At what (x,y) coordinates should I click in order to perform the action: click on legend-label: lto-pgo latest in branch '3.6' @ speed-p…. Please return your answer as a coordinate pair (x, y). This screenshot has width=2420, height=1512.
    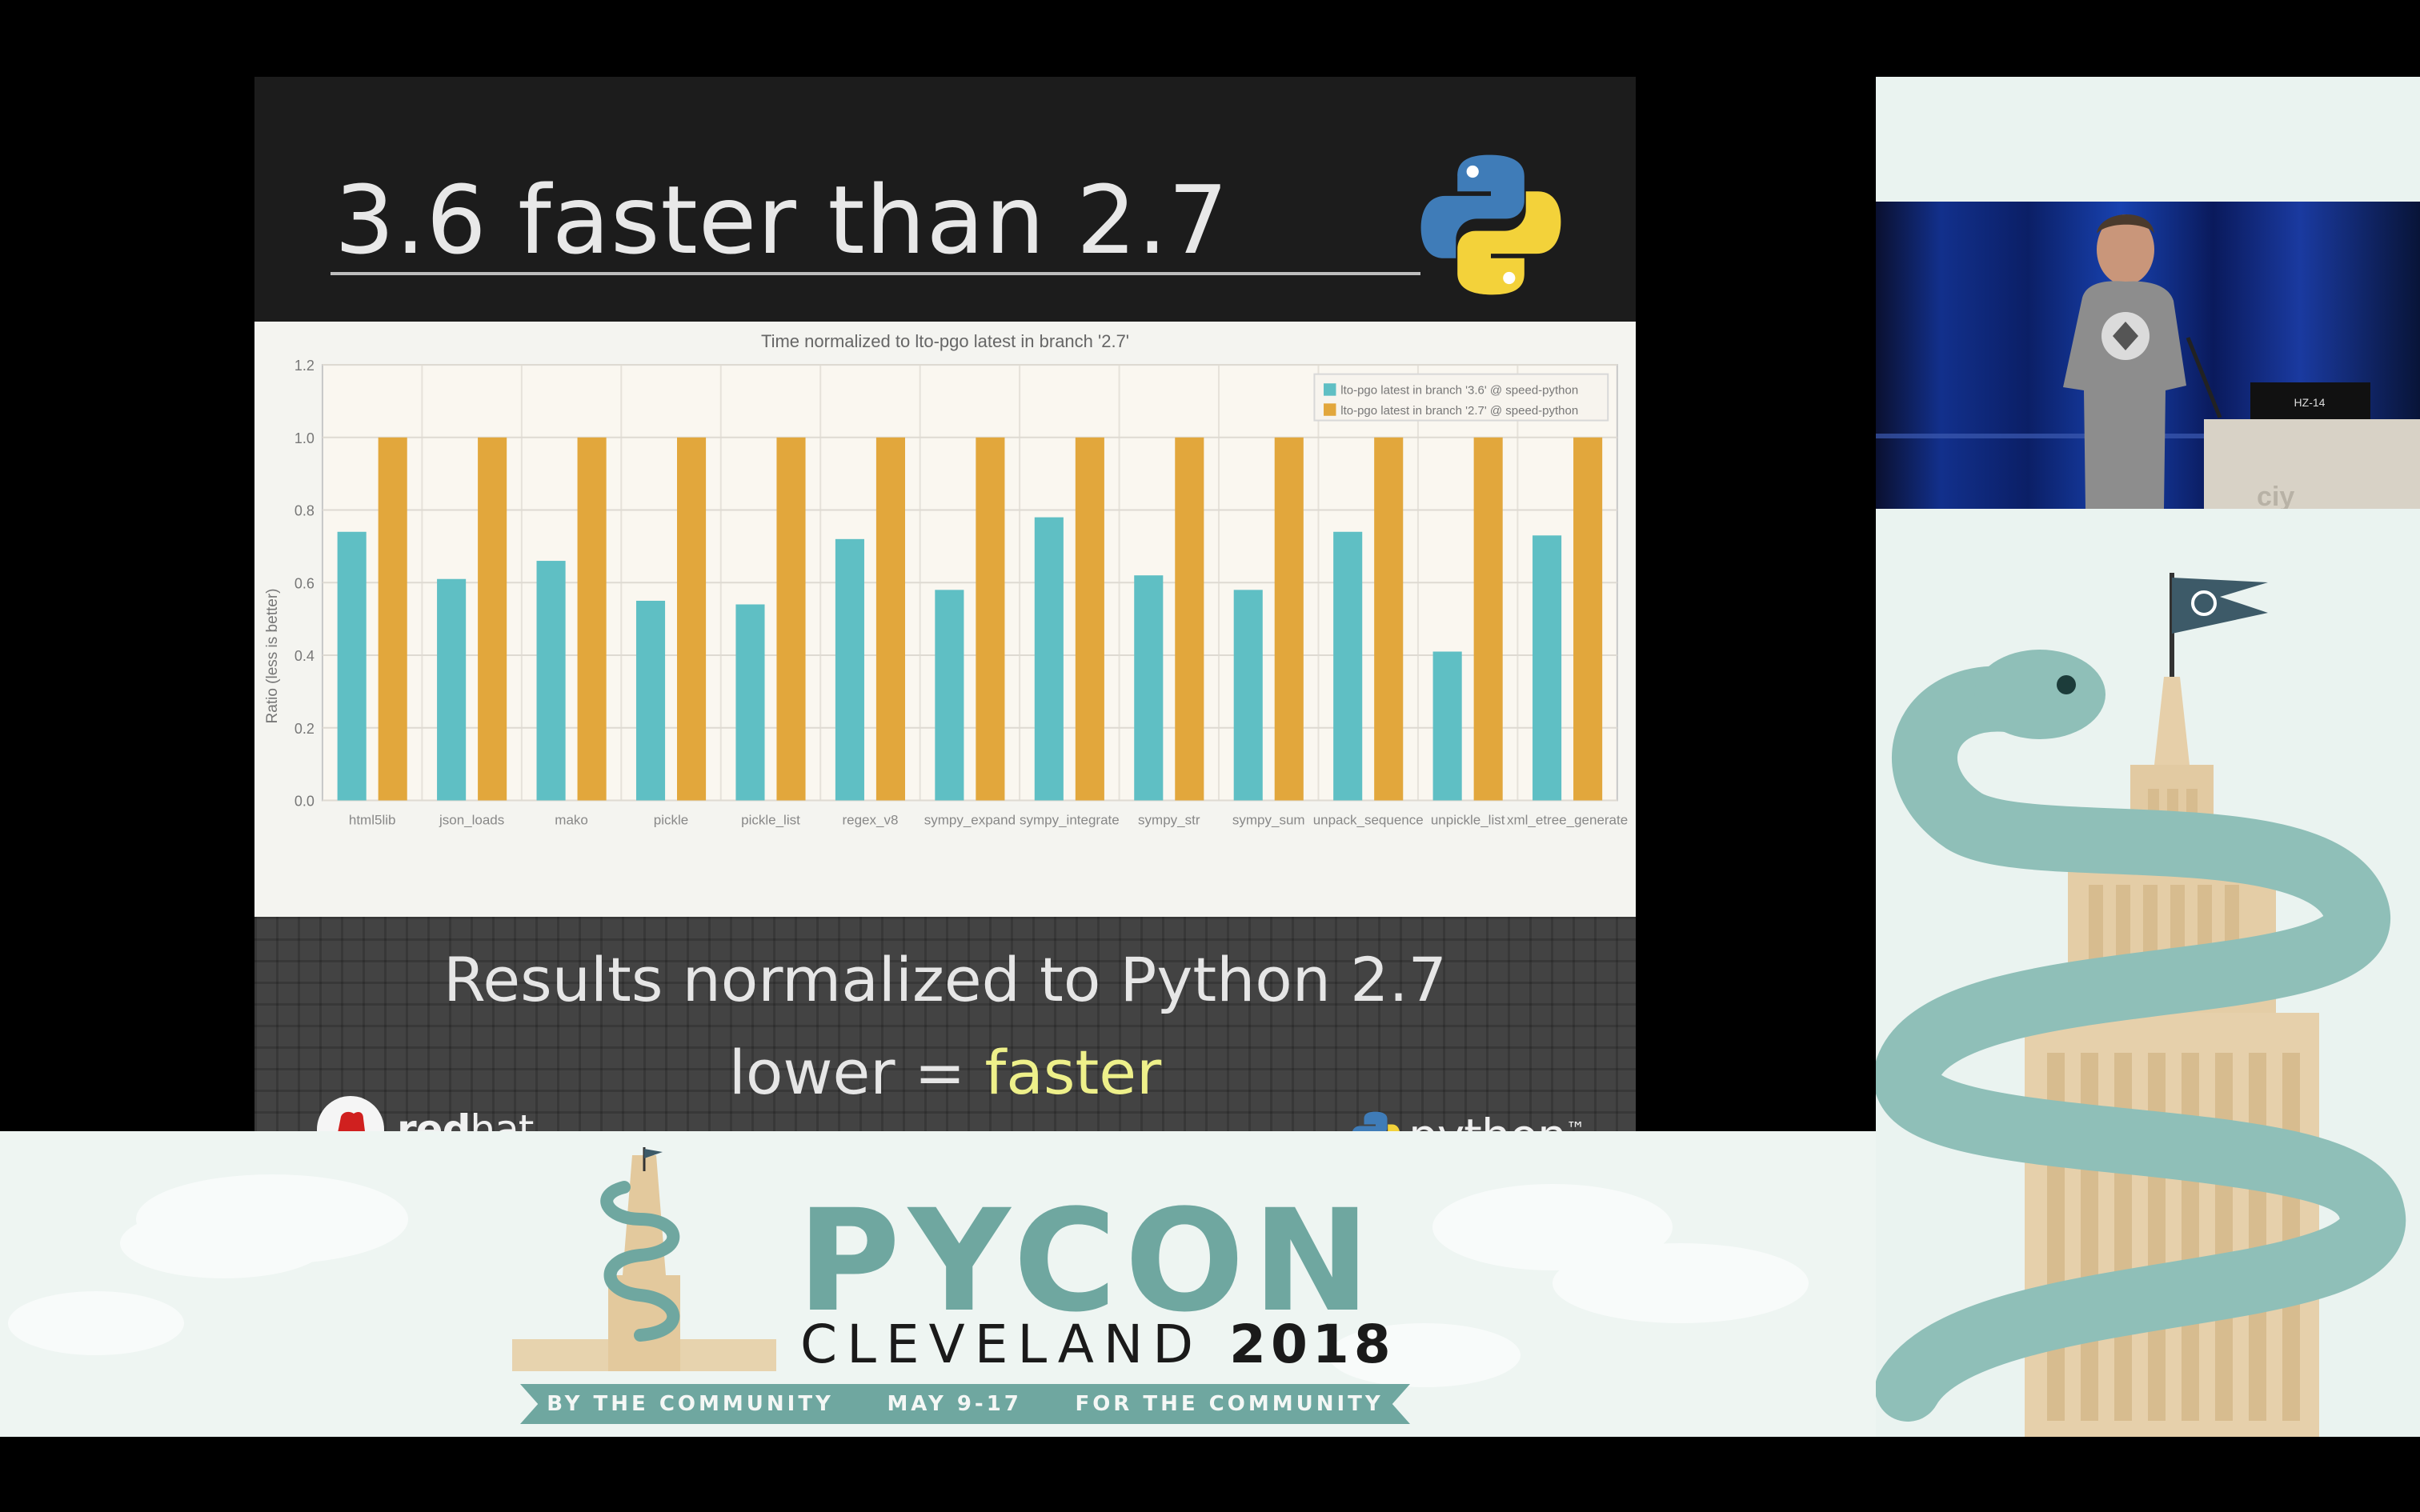
    Looking at the image, I should click on (1459, 391).